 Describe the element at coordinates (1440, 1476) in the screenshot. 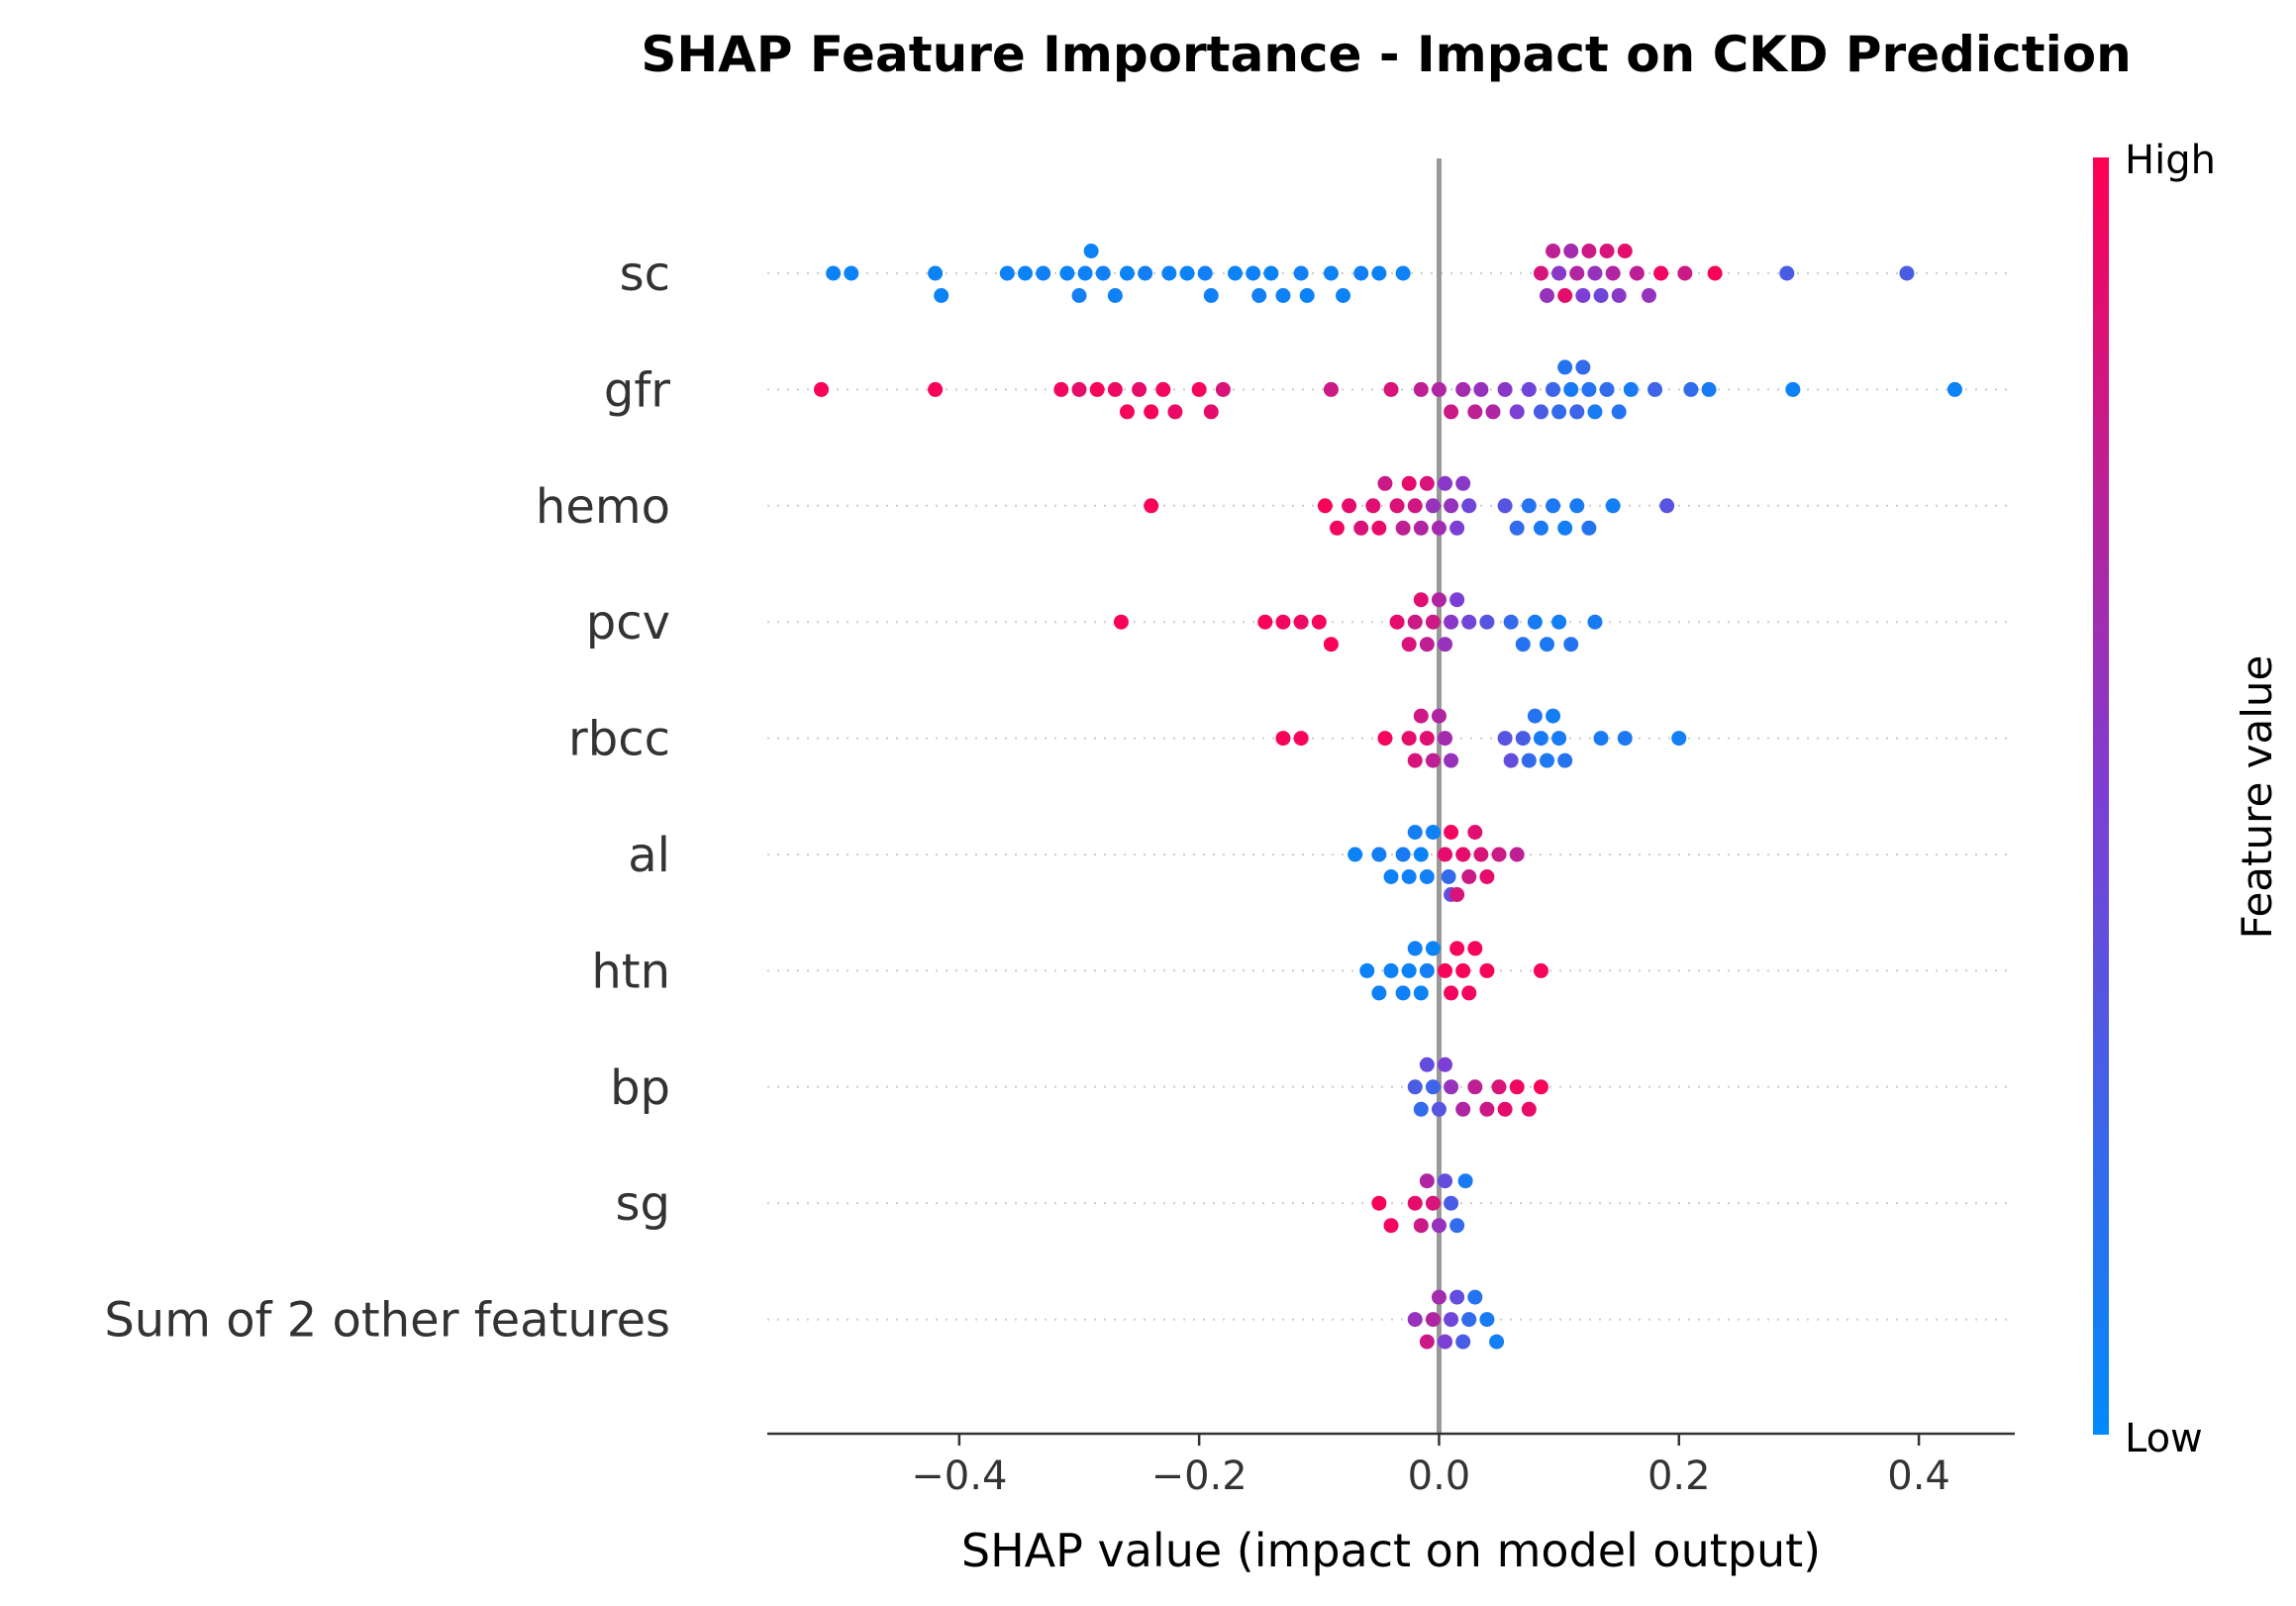

I see `x-tick-label: 0.0` at that location.